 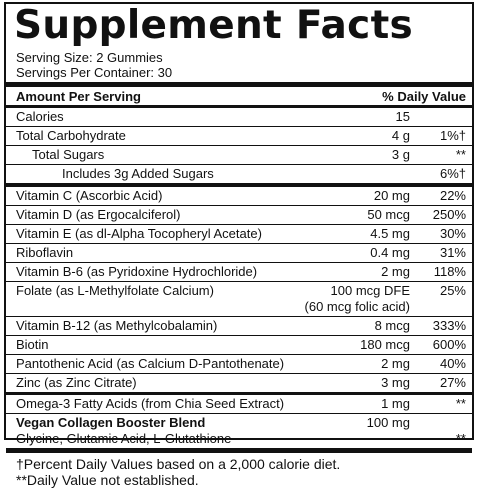 I want to click on nutrient-amount: 100 mcg DFE (60 mcg folic acid), so click(x=355, y=299).